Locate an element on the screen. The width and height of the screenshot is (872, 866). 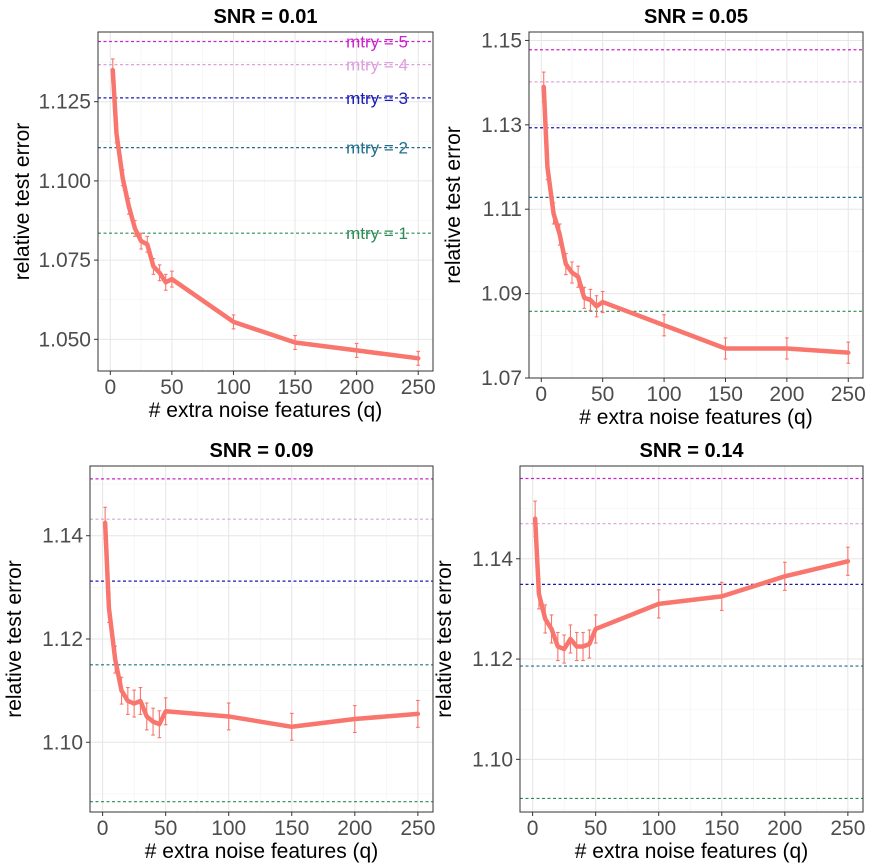
y-tick-label: 1.13 is located at coordinates (501, 125).